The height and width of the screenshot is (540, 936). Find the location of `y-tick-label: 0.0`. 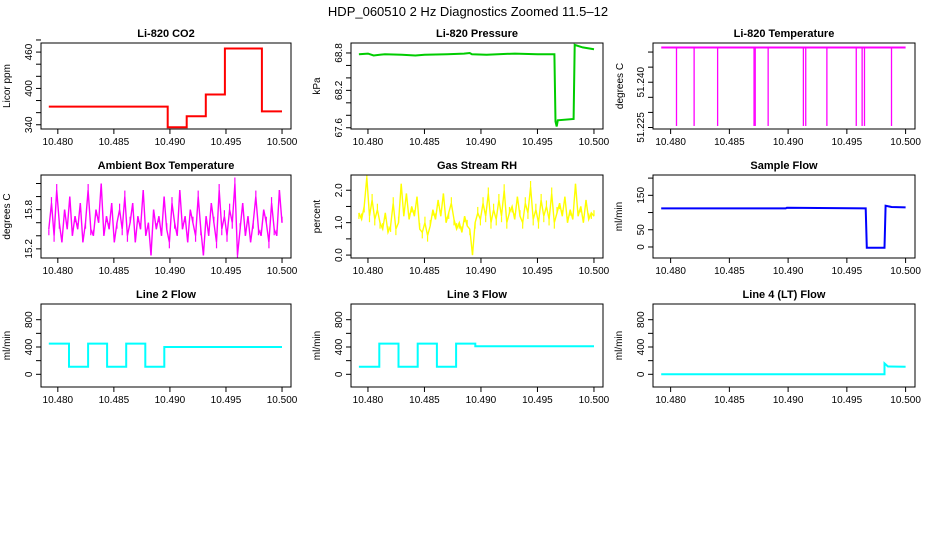

y-tick-label: 0.0 is located at coordinates (339, 255).